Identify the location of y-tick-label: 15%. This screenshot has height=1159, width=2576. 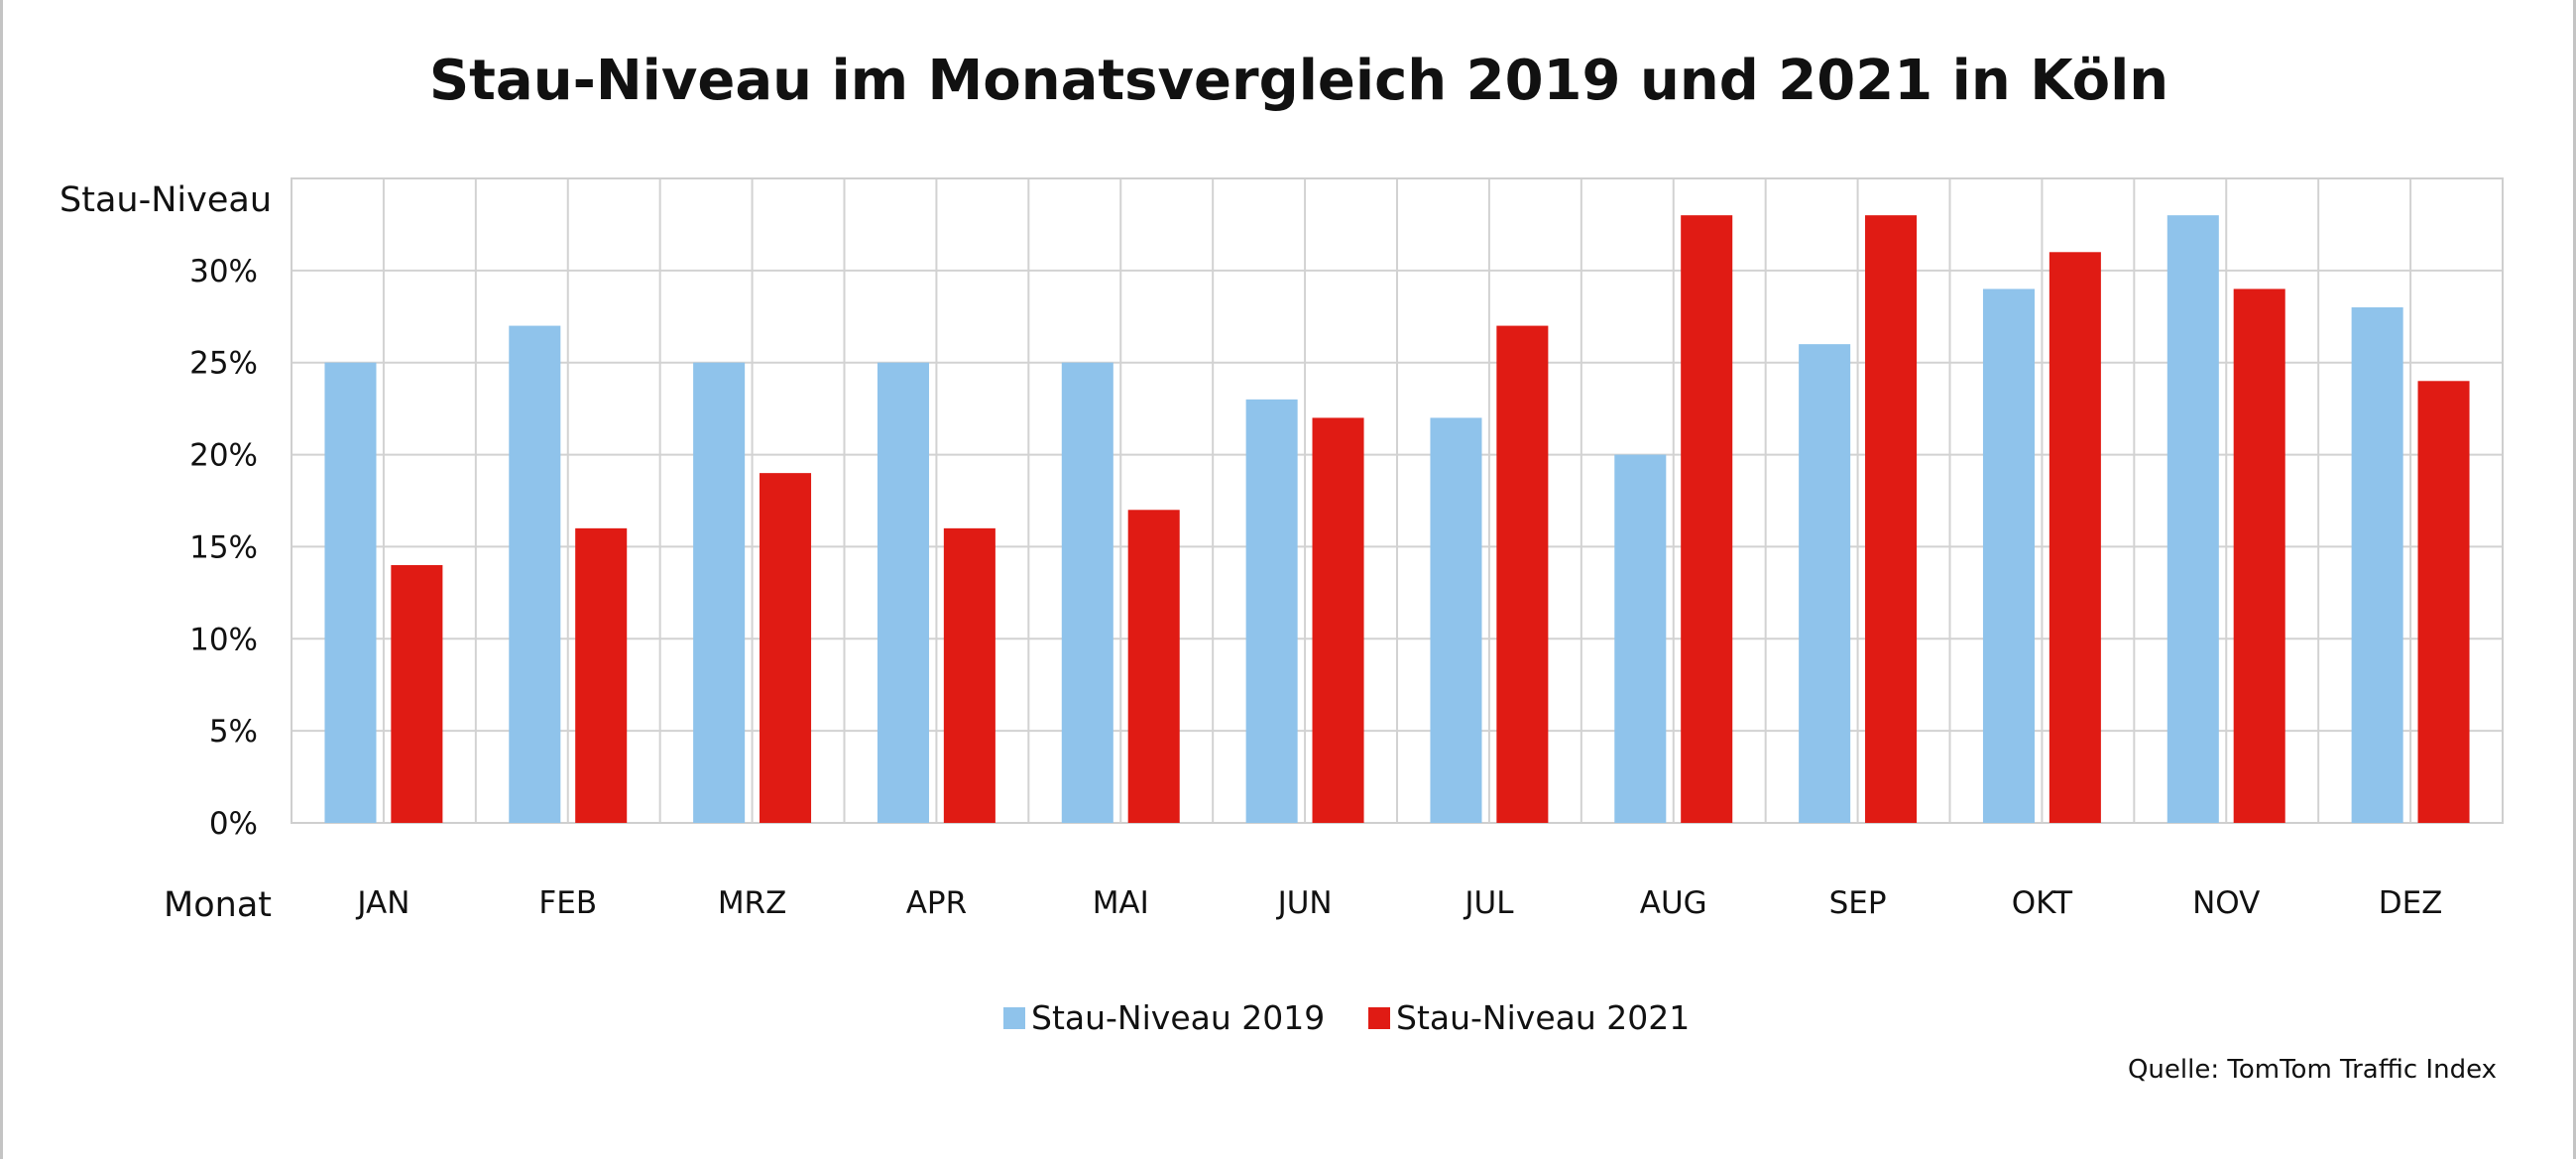
(223, 547).